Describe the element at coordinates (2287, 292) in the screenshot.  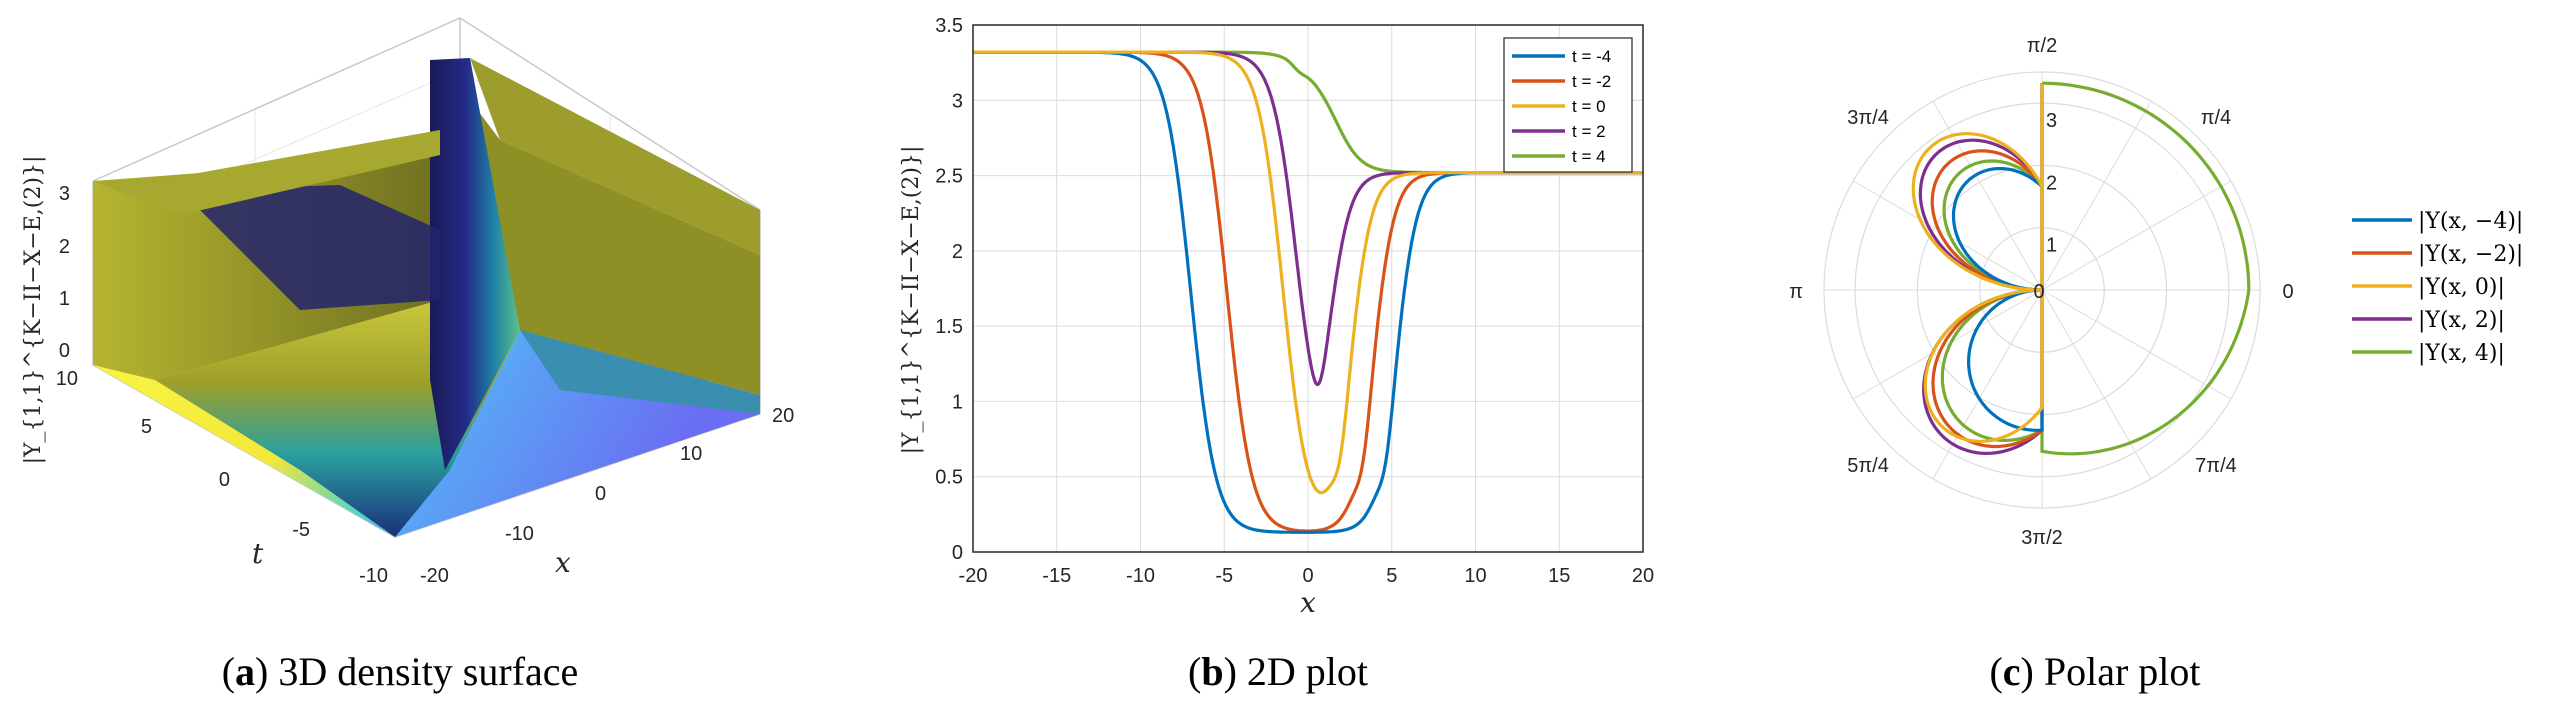
I see `c-theta-label: 0` at that location.